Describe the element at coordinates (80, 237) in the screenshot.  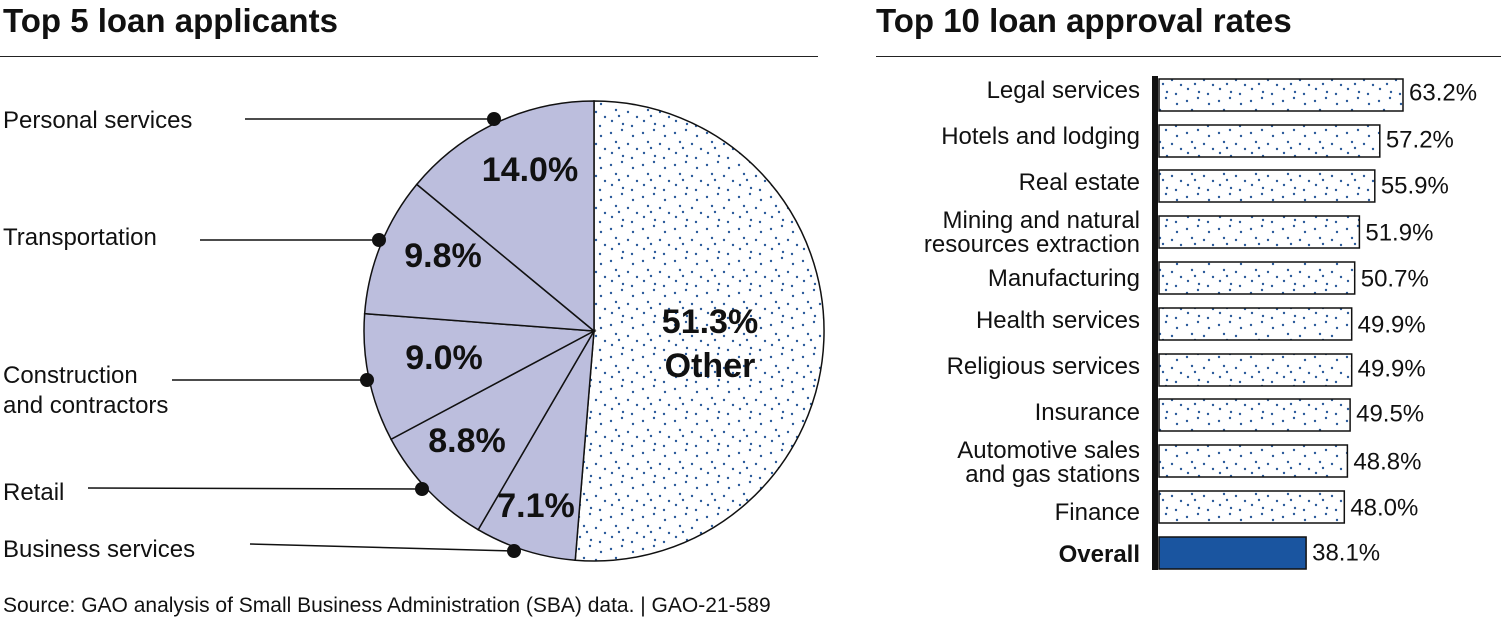
I see `pie-category-label: Transportation` at that location.